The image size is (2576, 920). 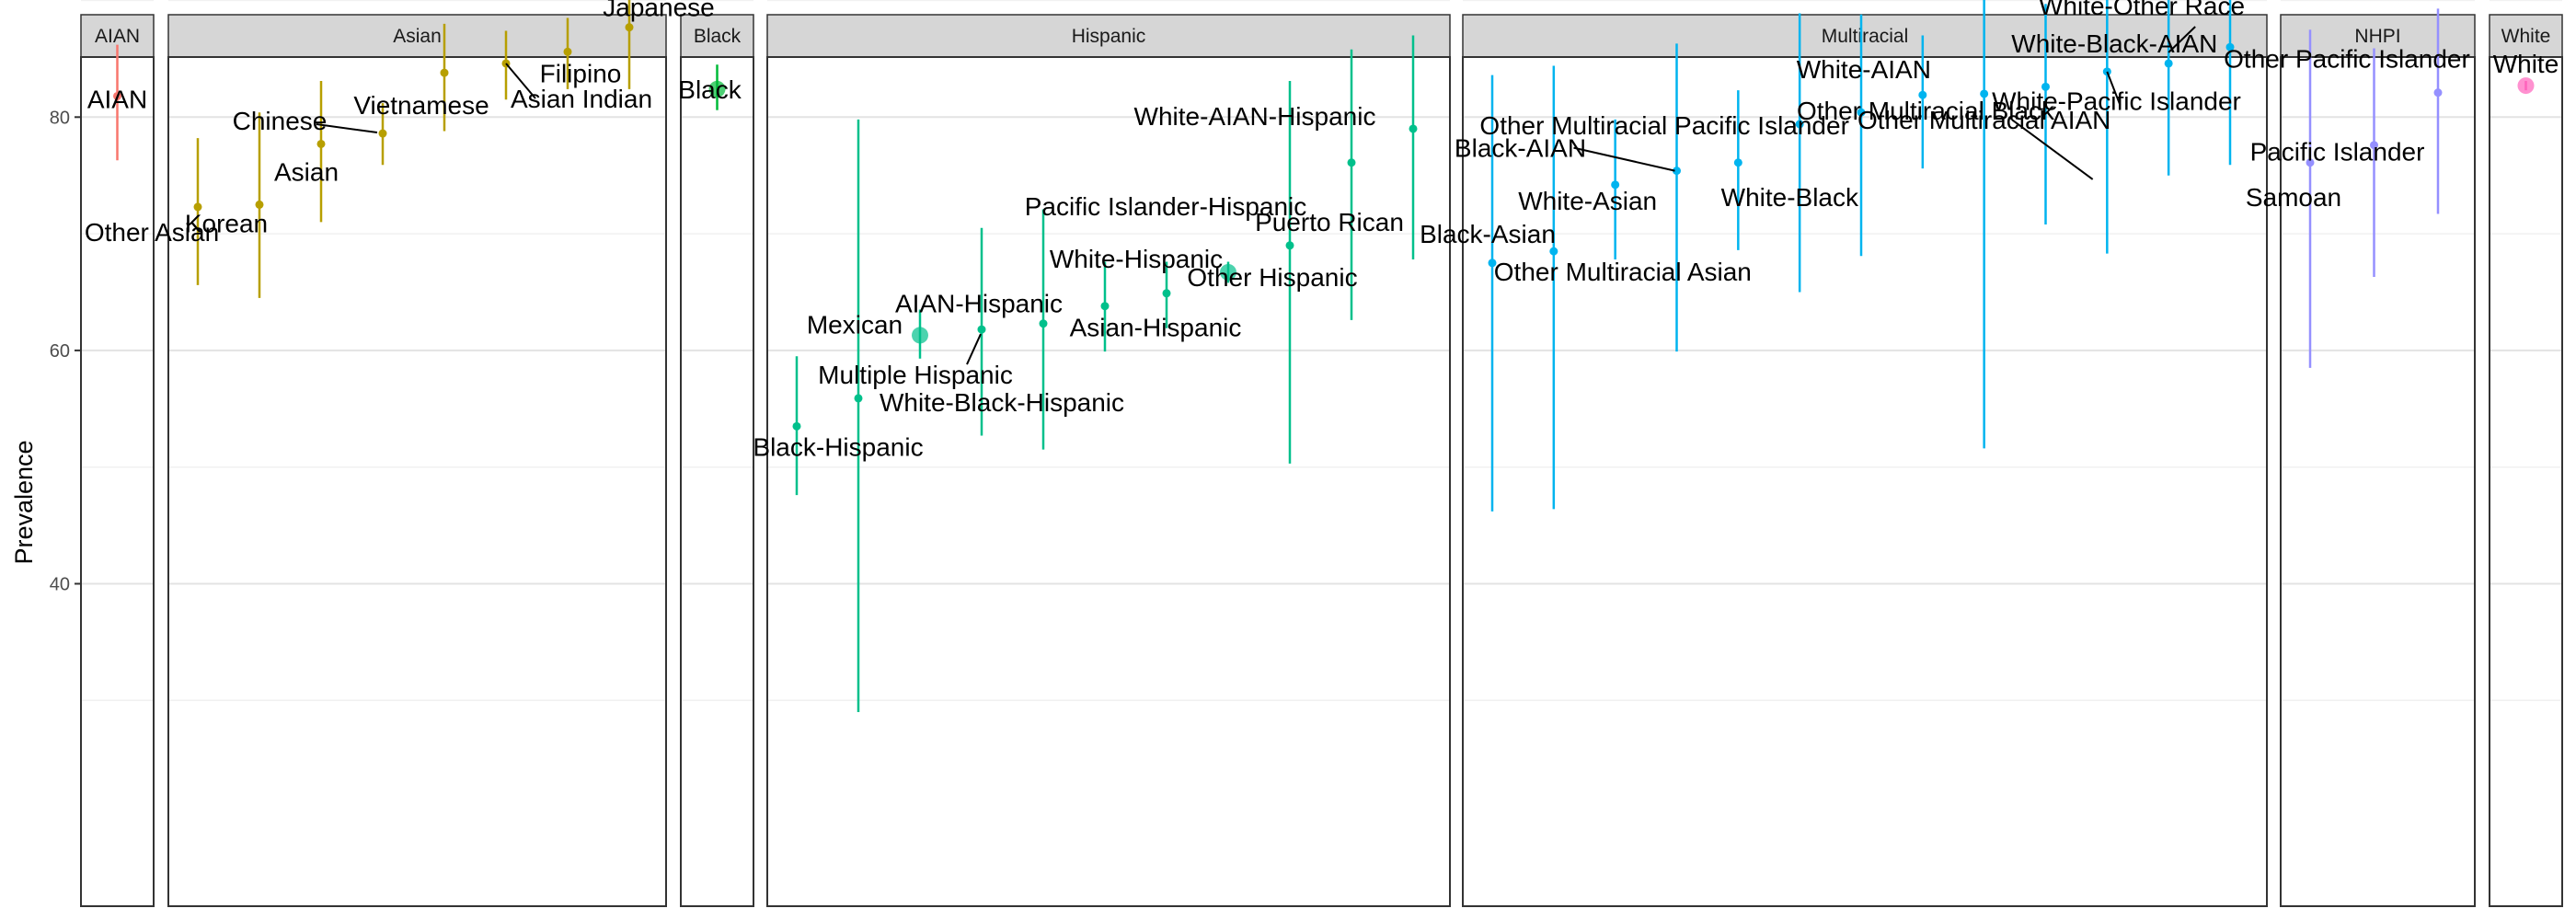 I want to click on y-tick-label: 60, so click(x=60, y=351).